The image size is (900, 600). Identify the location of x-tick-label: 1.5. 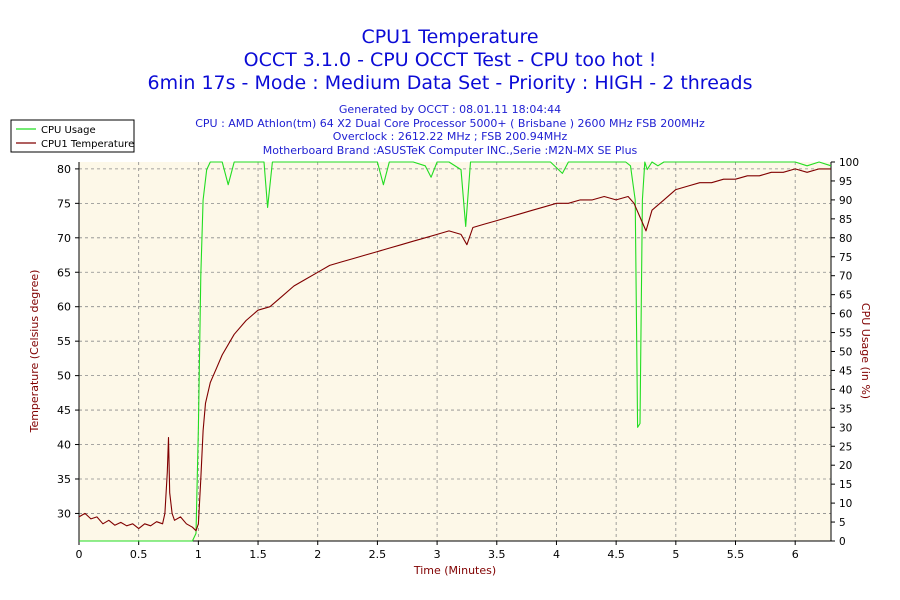
(258, 554).